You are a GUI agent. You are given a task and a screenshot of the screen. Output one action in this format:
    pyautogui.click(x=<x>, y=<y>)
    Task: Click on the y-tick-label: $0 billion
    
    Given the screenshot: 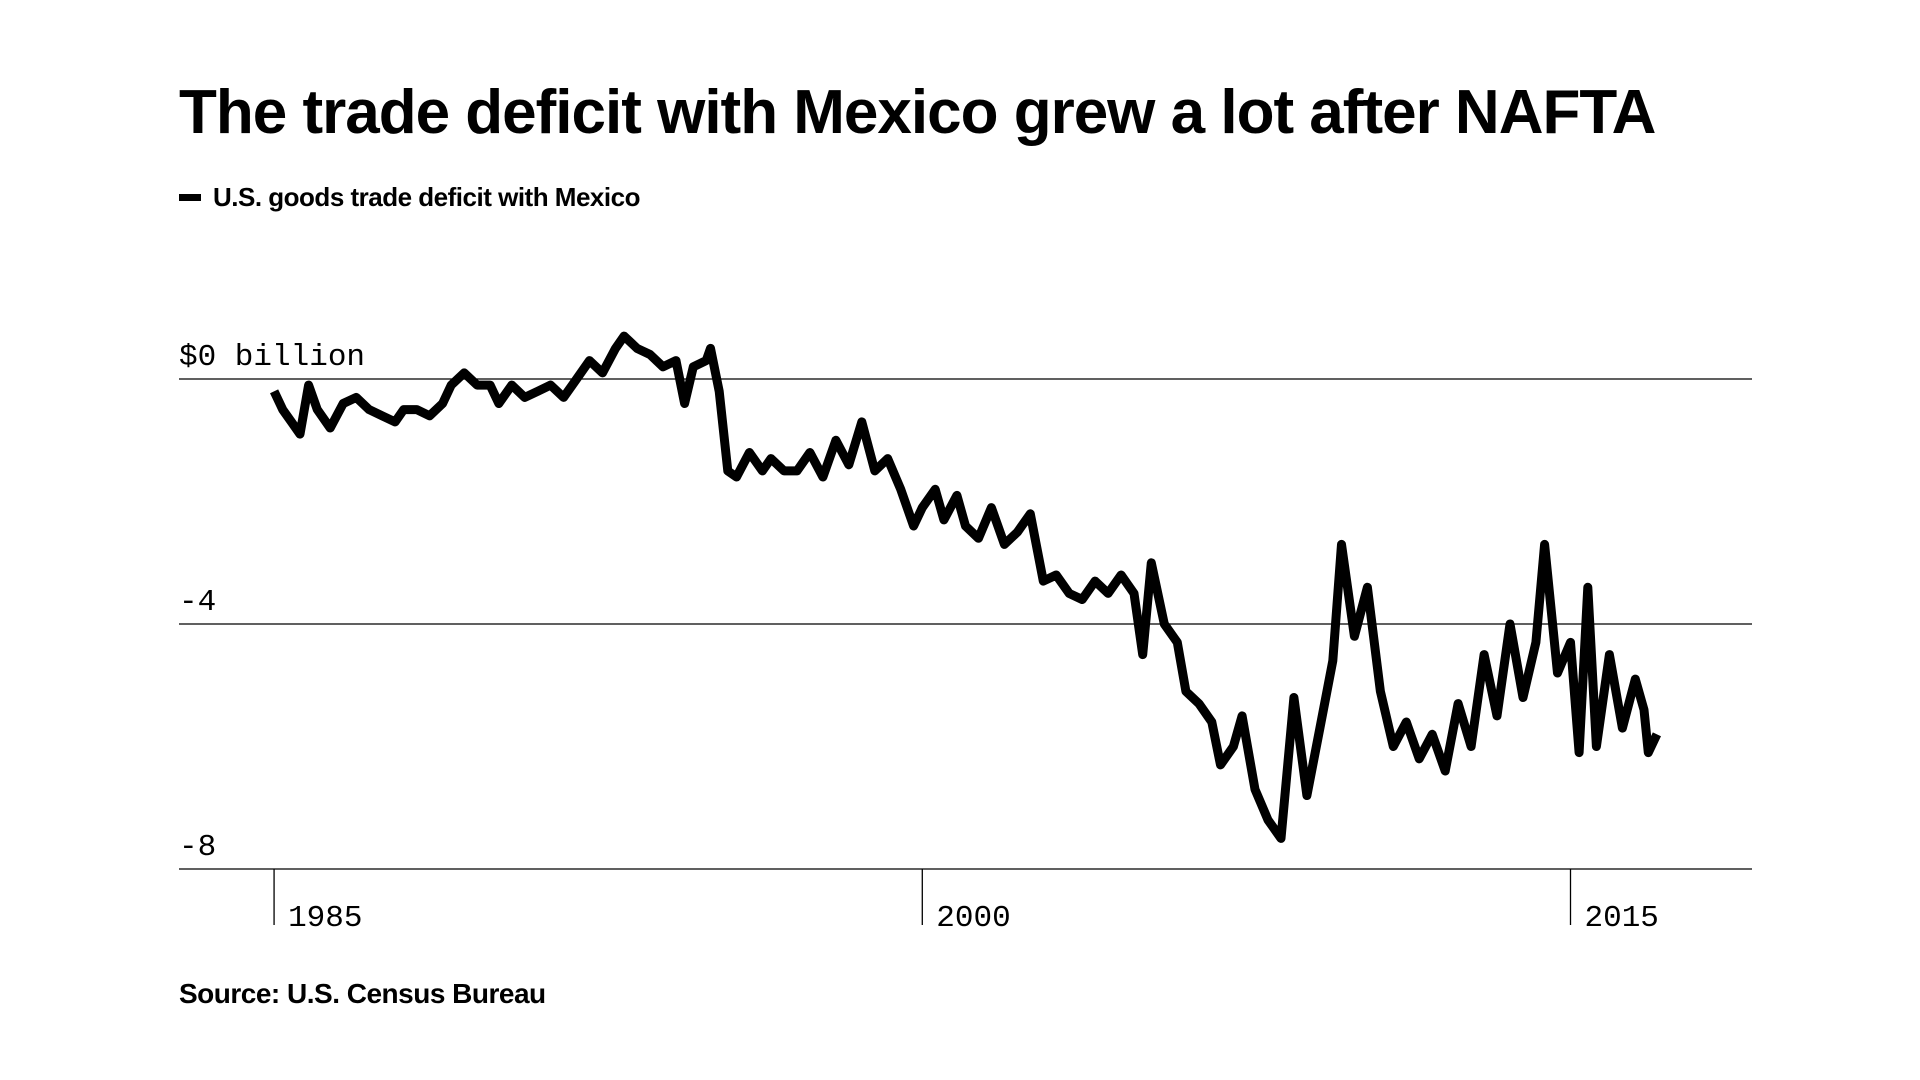 What is the action you would take?
    pyautogui.click(x=272, y=357)
    